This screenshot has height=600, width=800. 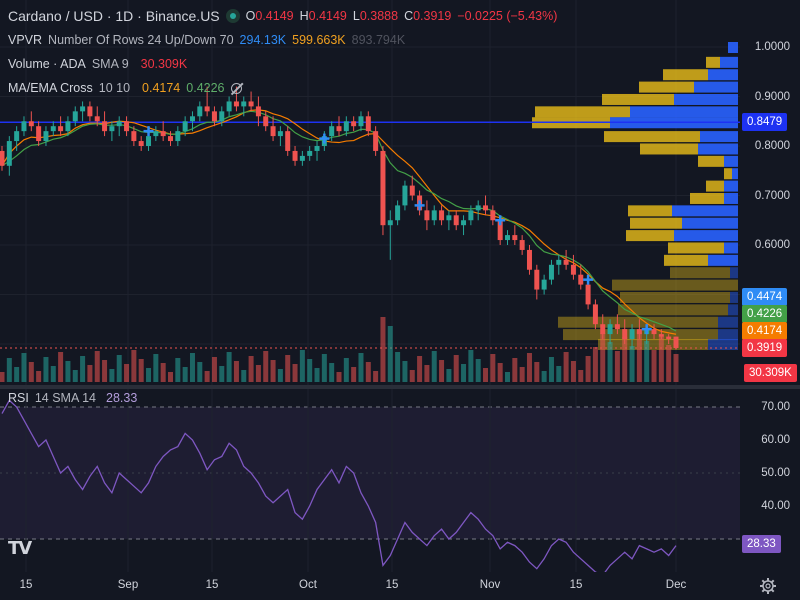 What do you see at coordinates (97, 64) in the screenshot?
I see `volume-legend: Volume · ADA SMA 9 30.309K` at bounding box center [97, 64].